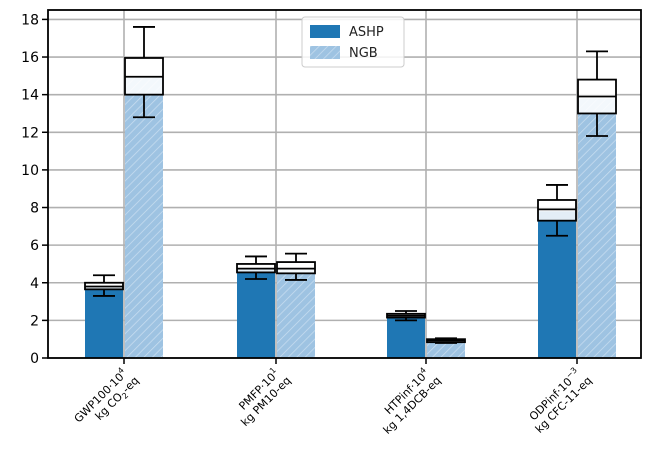  Describe the element at coordinates (34, 189) in the screenshot. I see `y-axis: 0 2 4 6 8 10 12 14 16 18` at that location.